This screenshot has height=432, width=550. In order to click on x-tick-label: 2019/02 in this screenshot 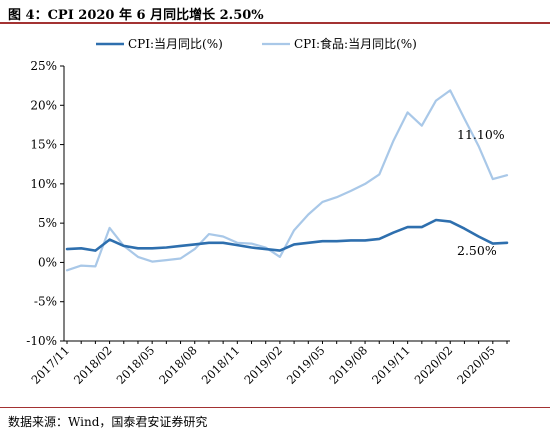, I will do `click(263, 365)`.